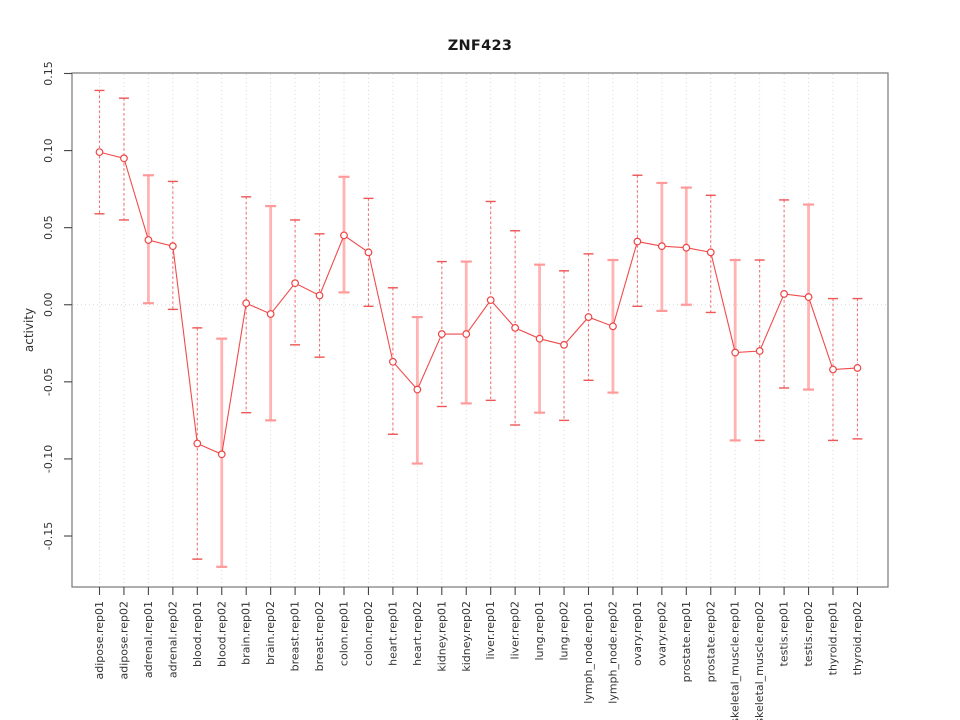 The image size is (960, 720). Describe the element at coordinates (344, 633) in the screenshot. I see `x-tick-label: colon.rep01` at that location.